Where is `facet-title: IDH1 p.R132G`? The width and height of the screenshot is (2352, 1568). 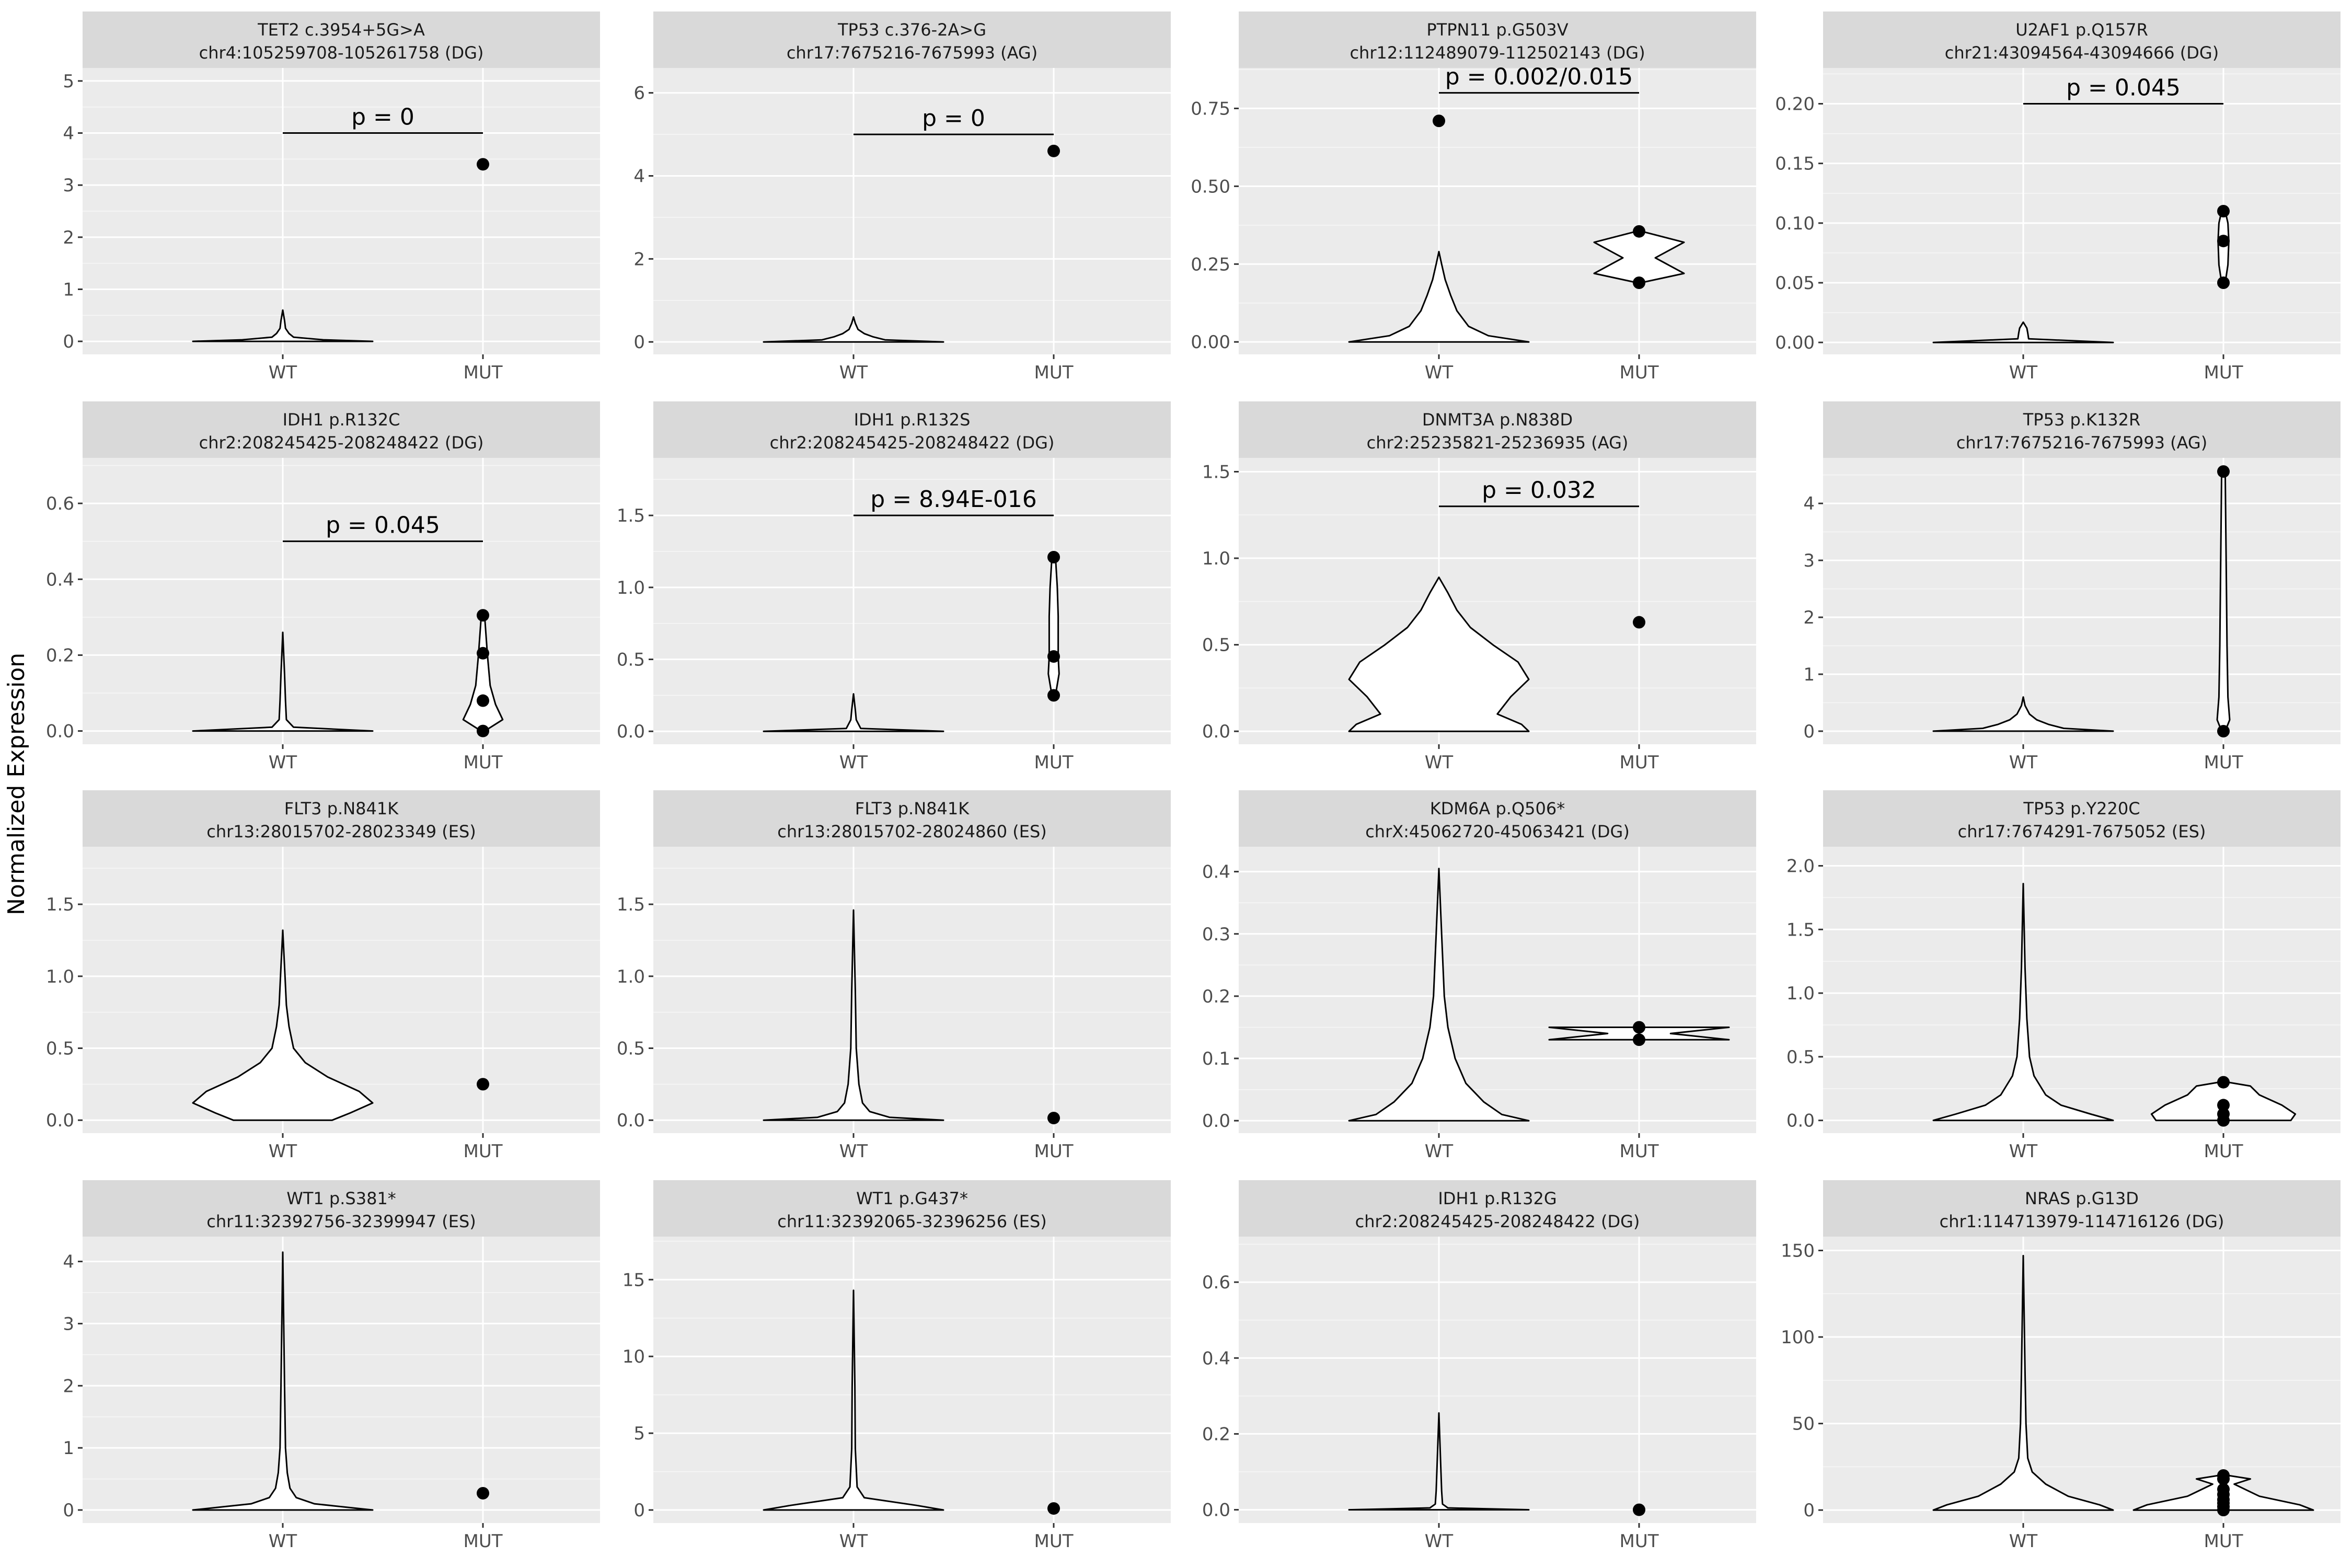
facet-title: IDH1 p.R132G is located at coordinates (1497, 1198).